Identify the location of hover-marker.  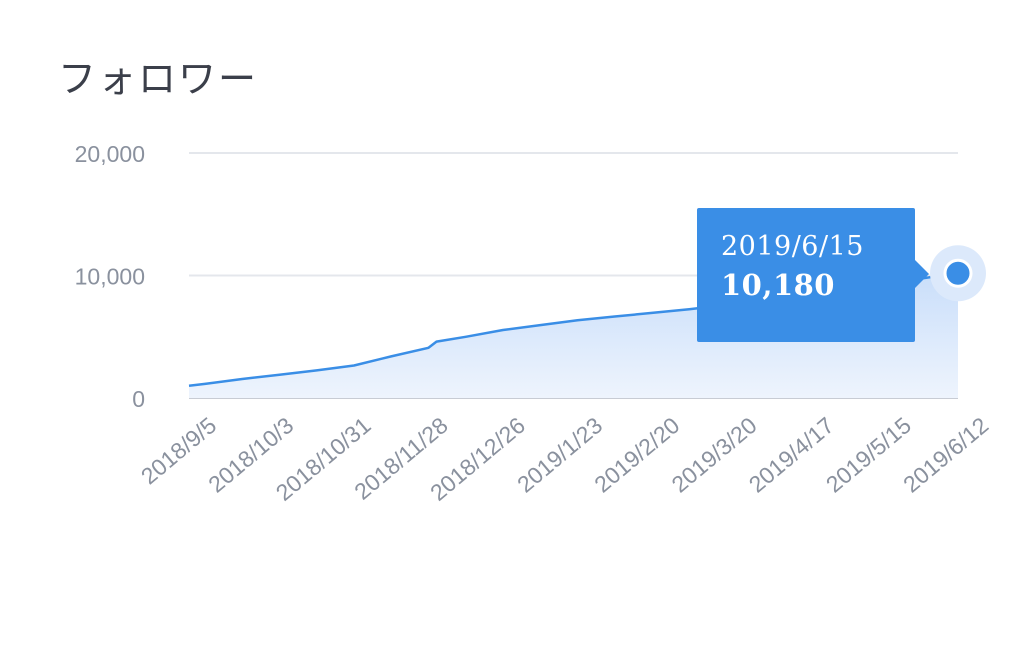
(958, 273).